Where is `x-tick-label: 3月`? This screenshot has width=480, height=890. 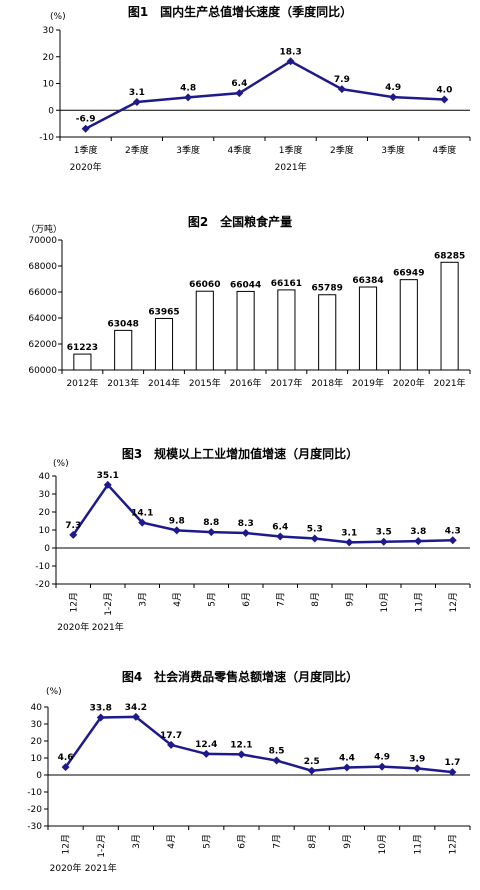
x-tick-label: 3月 is located at coordinates (136, 841).